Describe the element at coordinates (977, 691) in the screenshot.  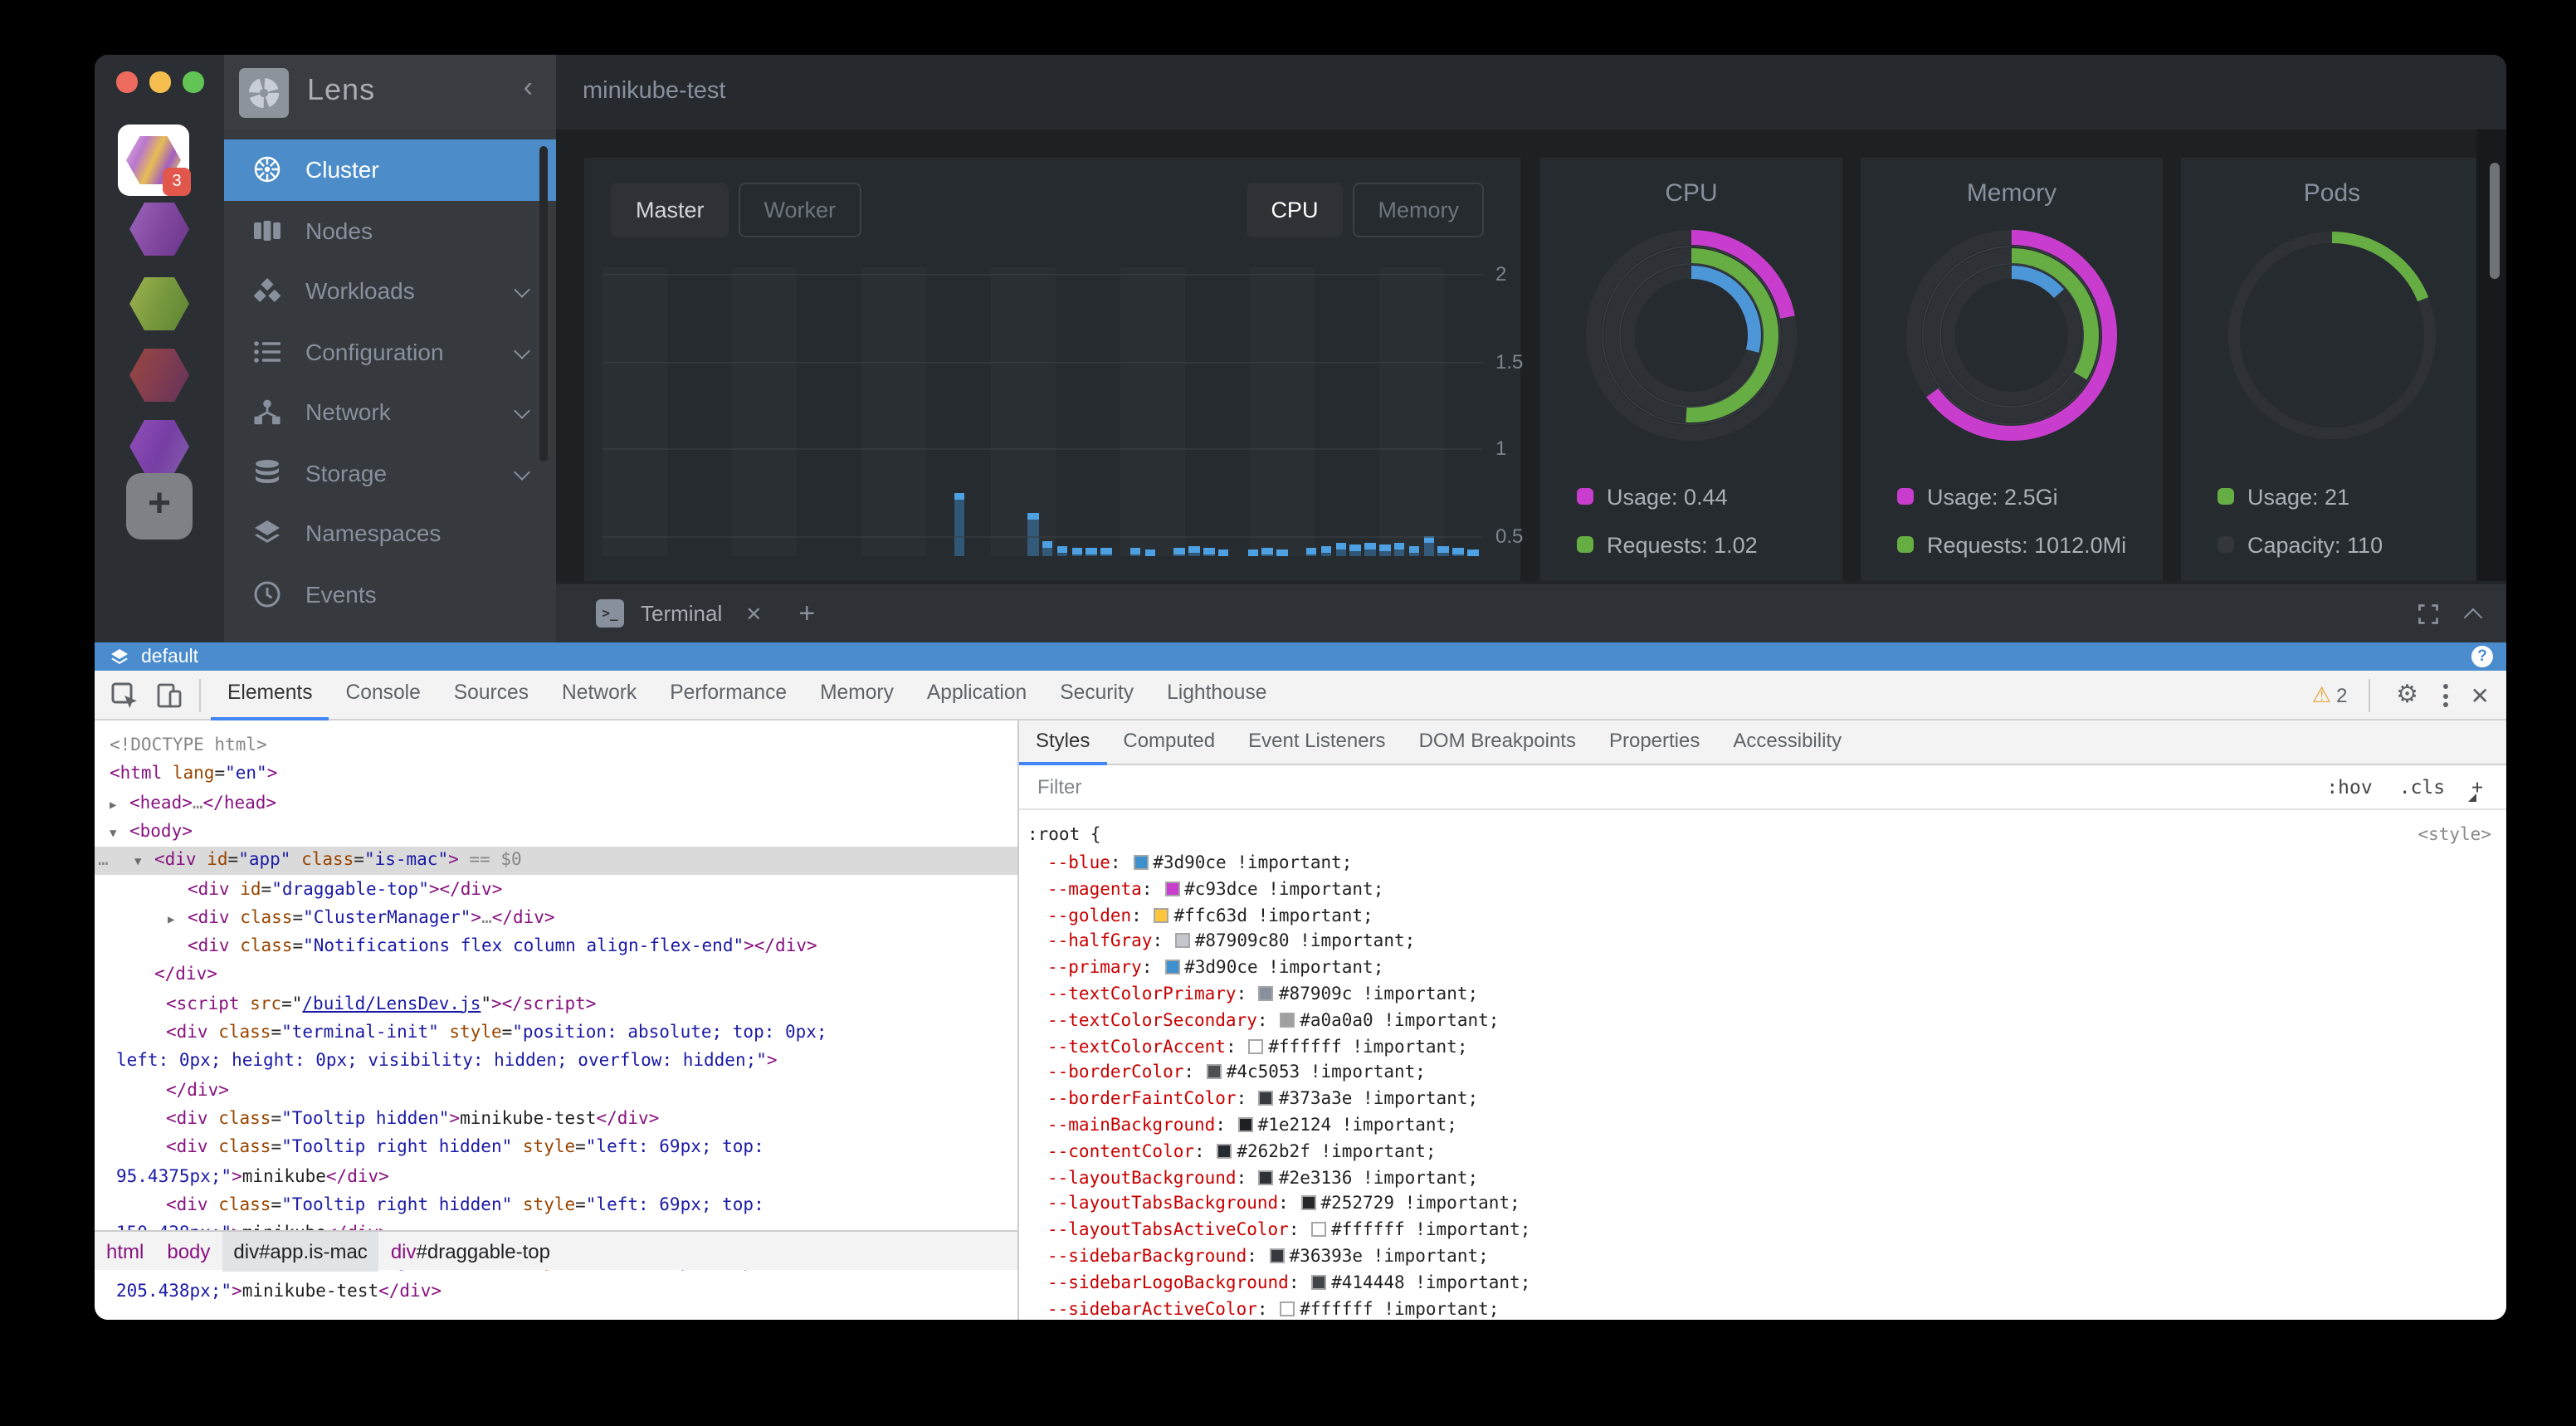
I see `tab-application: Application` at that location.